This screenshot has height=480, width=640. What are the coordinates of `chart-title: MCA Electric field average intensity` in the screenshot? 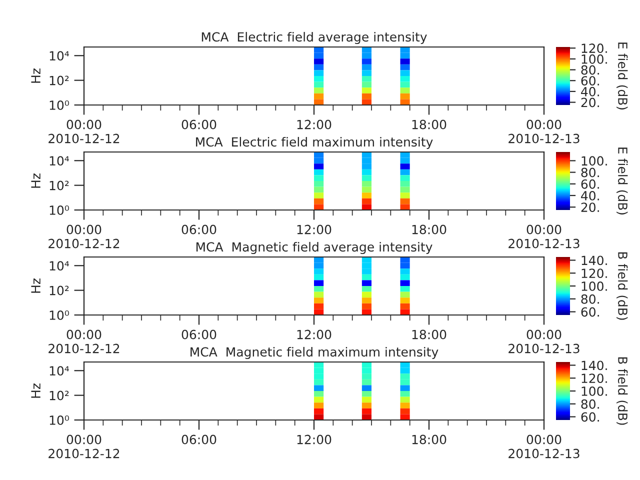 It's located at (314, 38).